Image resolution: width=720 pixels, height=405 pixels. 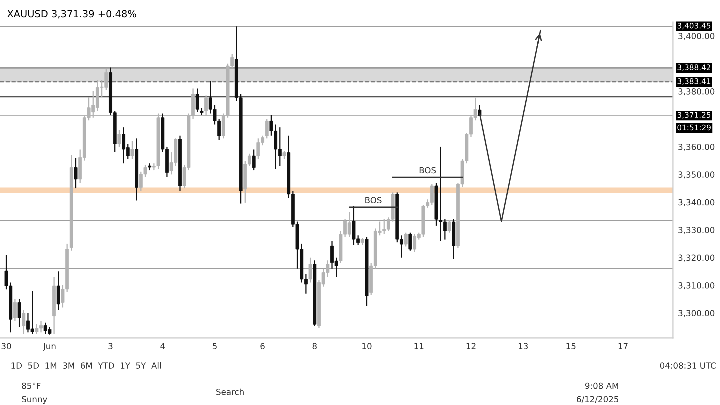 I want to click on x-tick-label: Jun, so click(x=49, y=347).